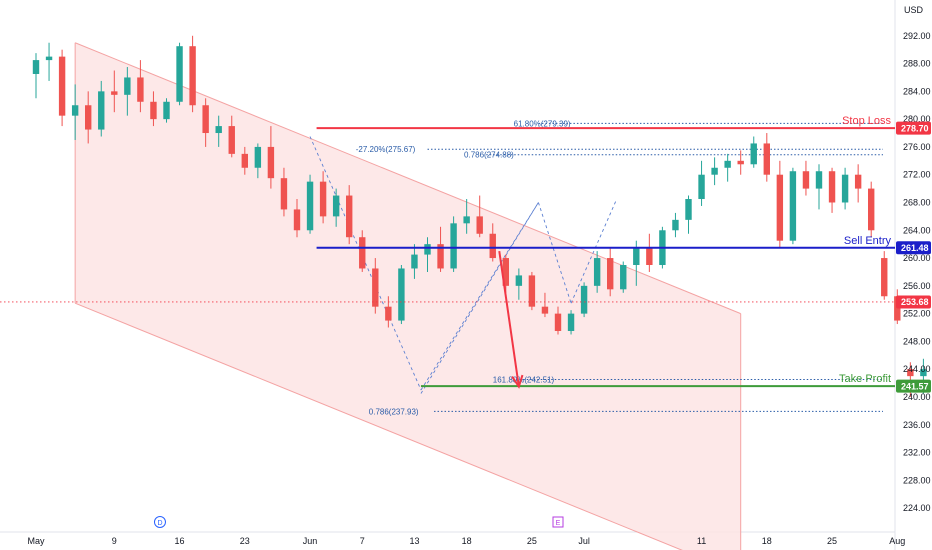  I want to click on dividend-marker: D, so click(159, 522).